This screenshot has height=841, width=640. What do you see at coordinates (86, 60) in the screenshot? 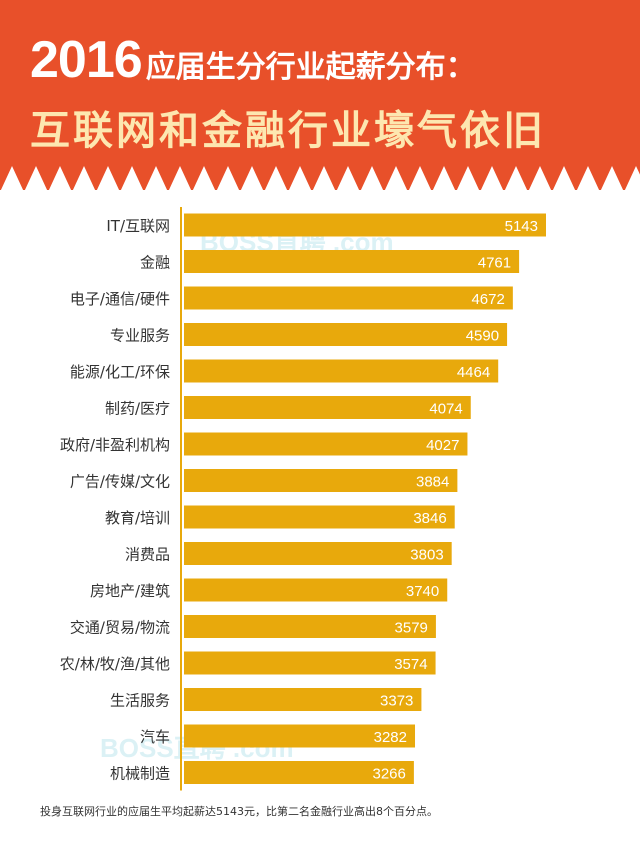
I see `title-year: 2016` at bounding box center [86, 60].